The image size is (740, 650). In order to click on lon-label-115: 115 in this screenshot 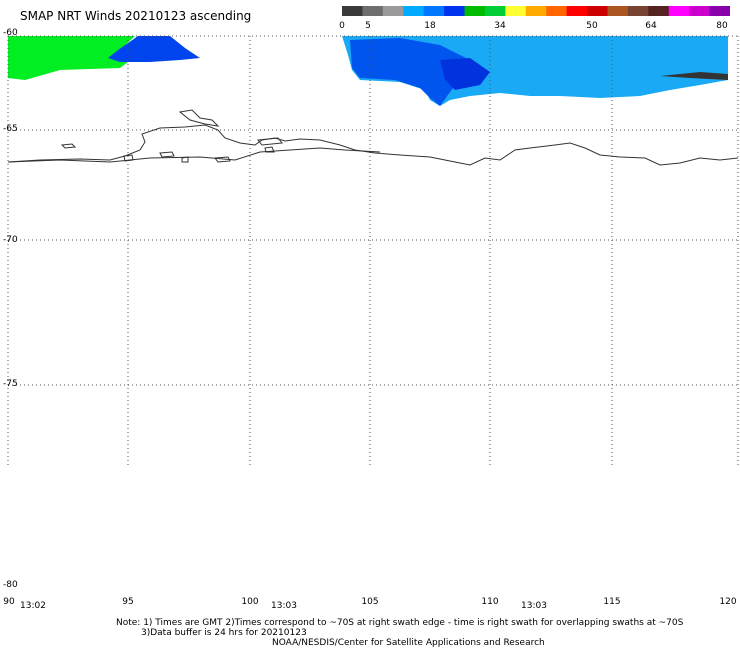, I will do `click(612, 602)`.